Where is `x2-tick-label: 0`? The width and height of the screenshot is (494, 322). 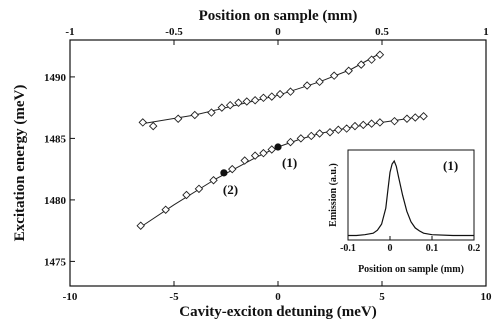
x2-tick-label: 0 is located at coordinates (278, 32).